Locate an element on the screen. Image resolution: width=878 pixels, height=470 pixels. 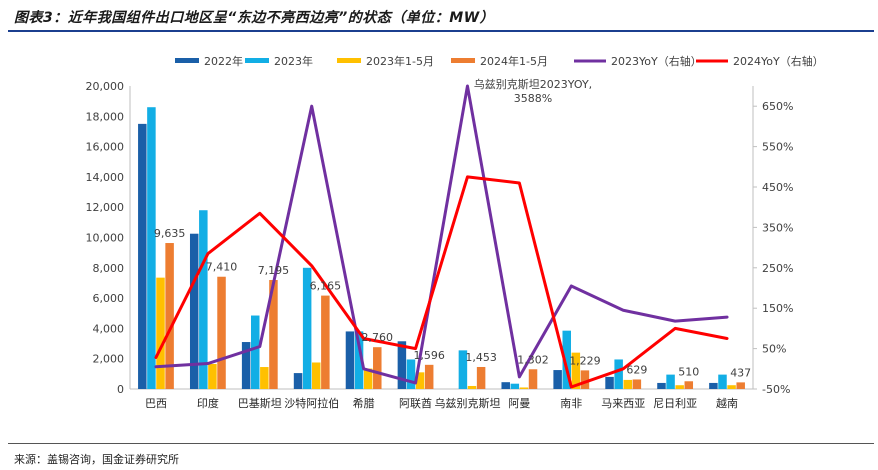
data-label: 1,302 is located at coordinates (533, 359).